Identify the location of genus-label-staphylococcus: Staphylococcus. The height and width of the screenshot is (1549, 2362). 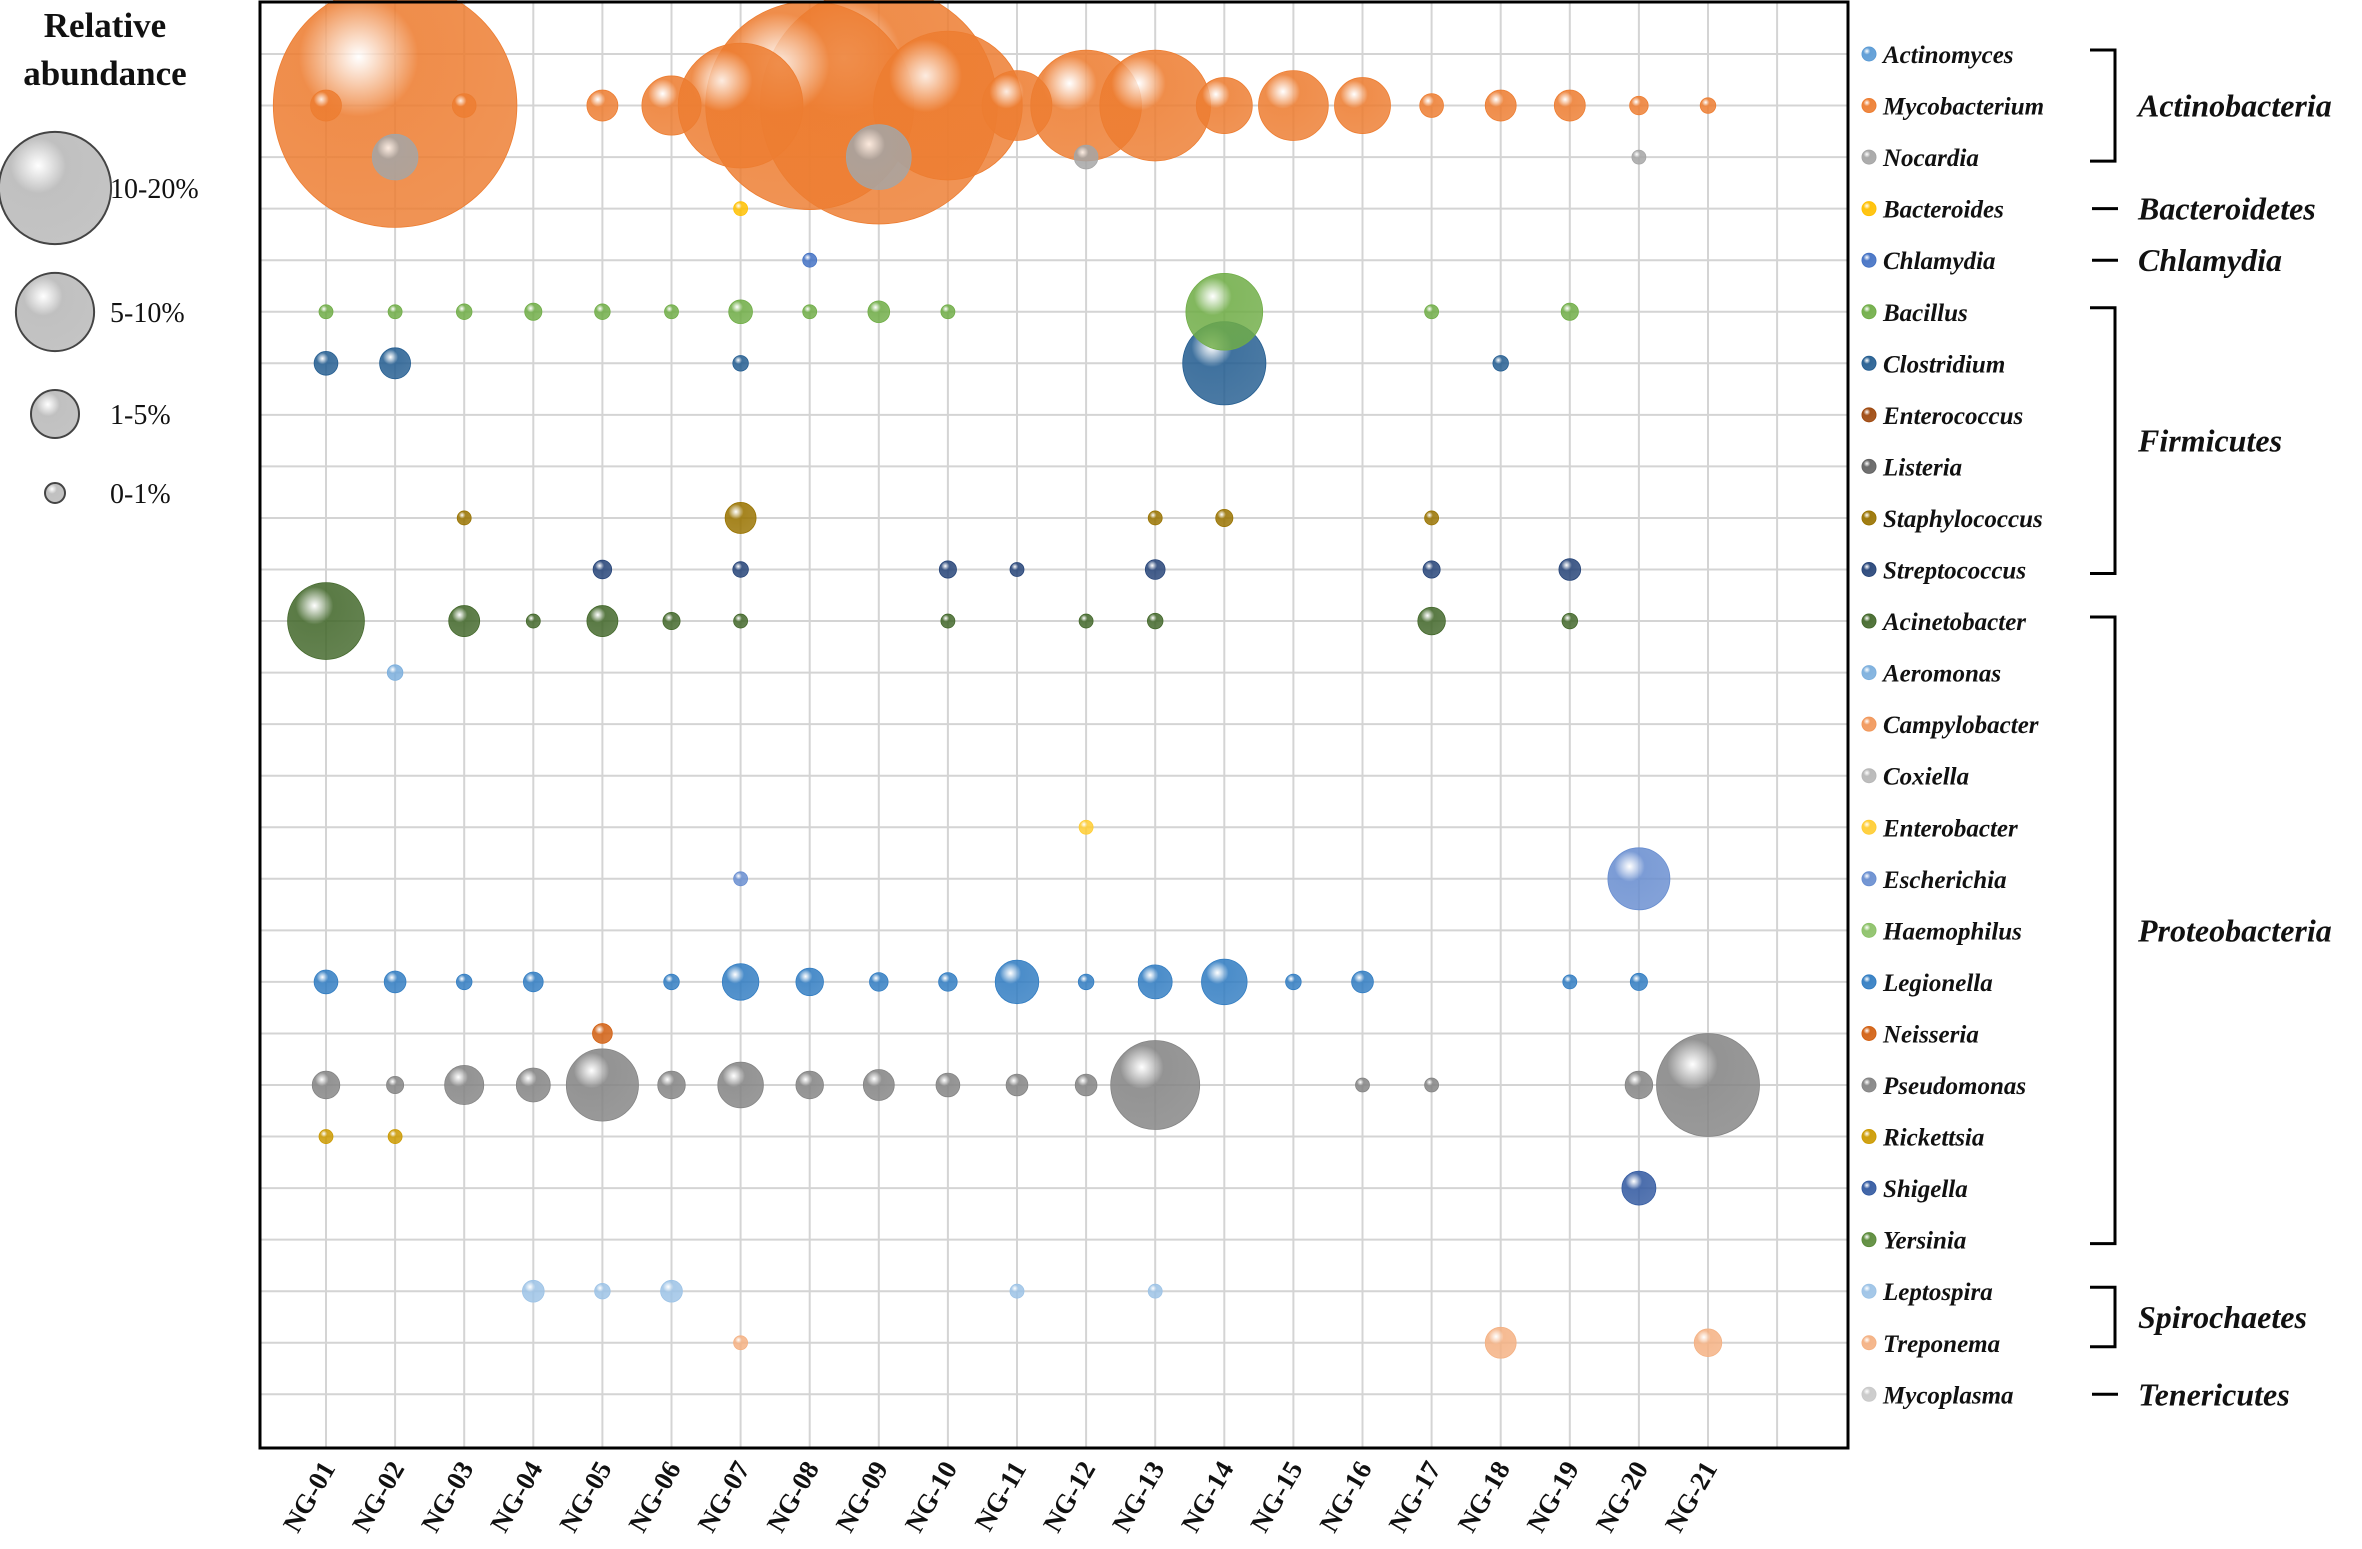
(1963, 519).